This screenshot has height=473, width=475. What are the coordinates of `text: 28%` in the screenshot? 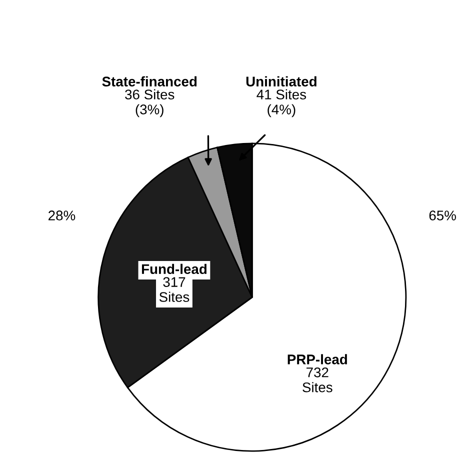 It's located at (62, 215).